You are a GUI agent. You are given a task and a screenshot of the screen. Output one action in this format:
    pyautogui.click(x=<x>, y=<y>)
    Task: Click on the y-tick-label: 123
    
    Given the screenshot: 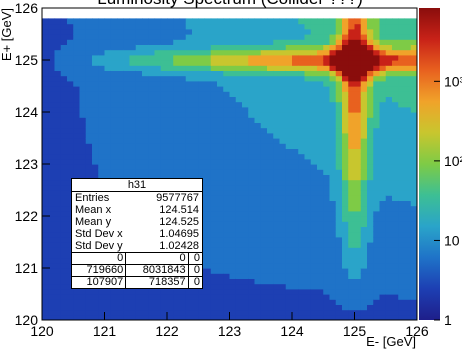 What is the action you would take?
    pyautogui.click(x=27, y=164)
    